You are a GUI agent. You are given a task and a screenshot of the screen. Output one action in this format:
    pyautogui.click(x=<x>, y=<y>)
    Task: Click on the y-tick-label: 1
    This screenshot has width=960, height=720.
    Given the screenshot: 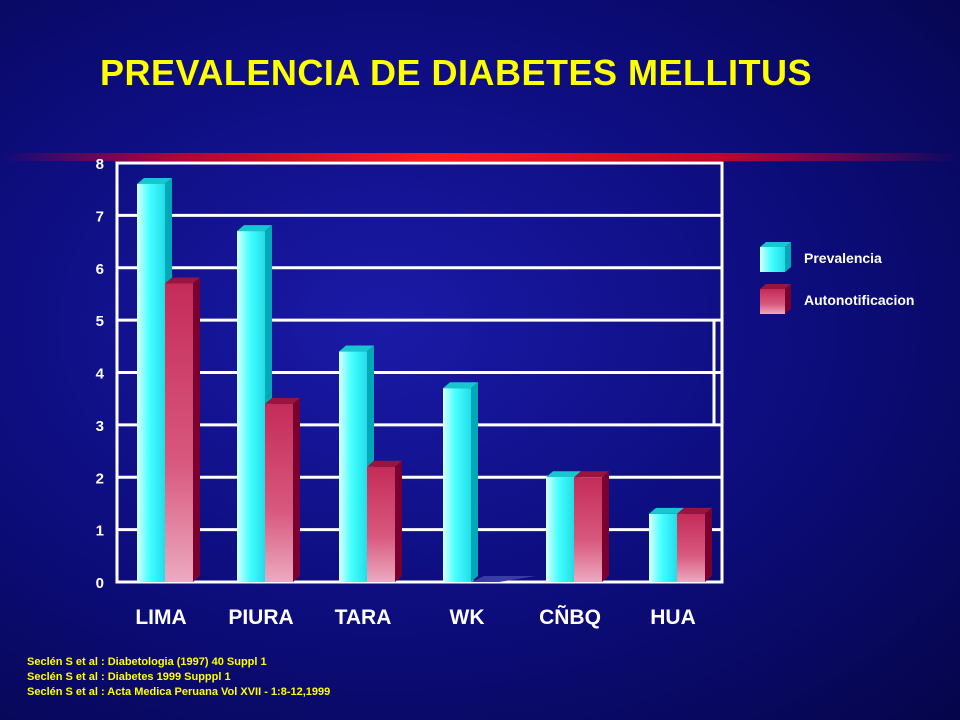 What is the action you would take?
    pyautogui.click(x=100, y=531)
    